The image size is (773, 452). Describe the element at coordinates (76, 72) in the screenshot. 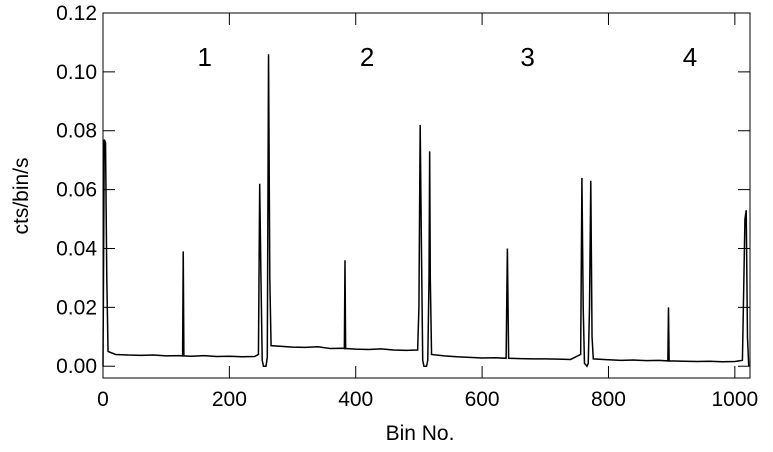

I see `y-tick-label: 0.10` at that location.